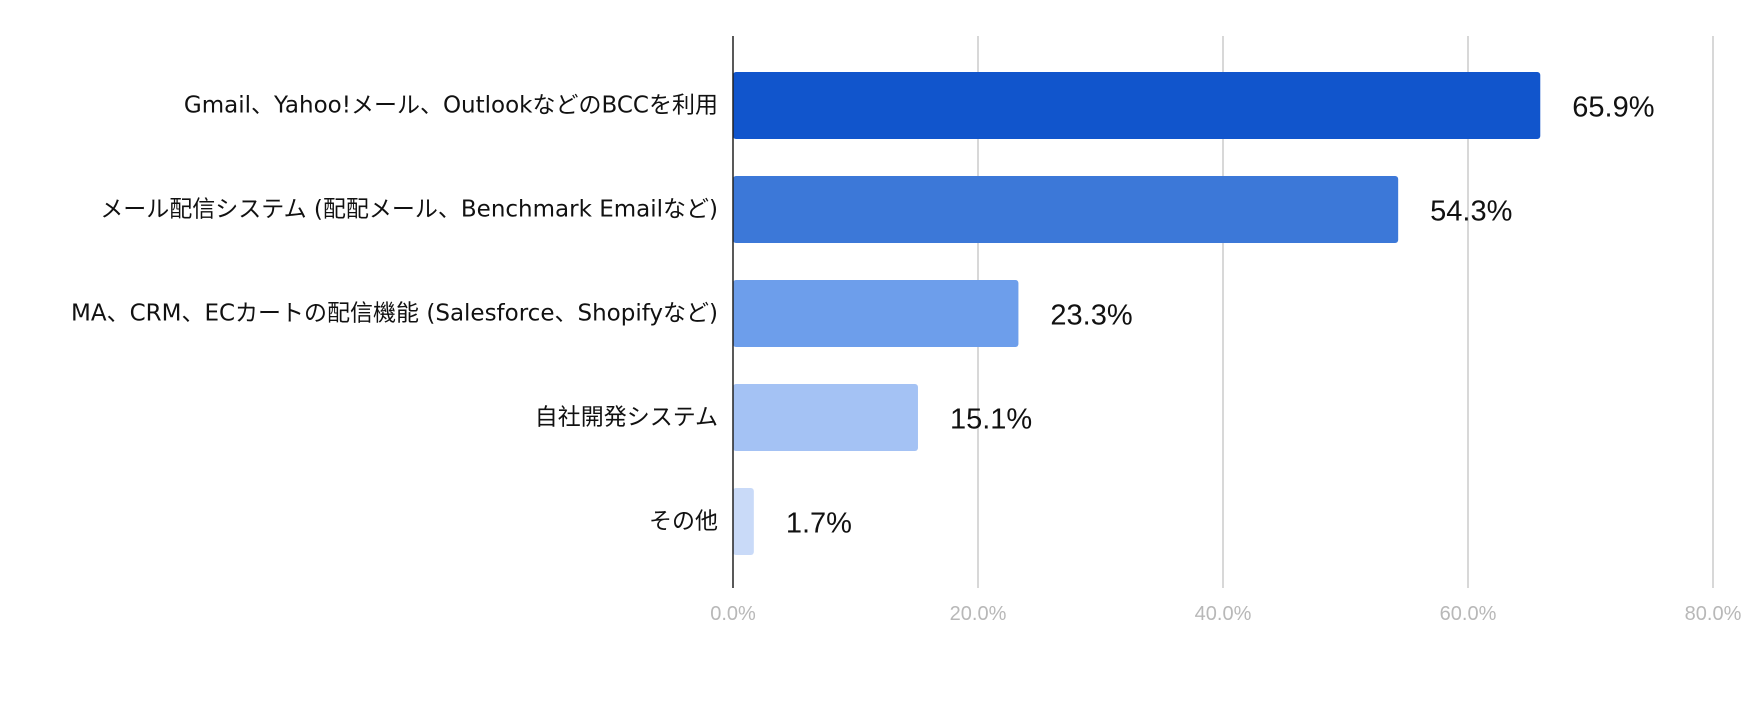 Image resolution: width=1752 pixels, height=718 pixels. What do you see at coordinates (409, 210) in the screenshot?
I see `category-label-1: メール配信システム (配配メール、Benchmark Emailなど)` at bounding box center [409, 210].